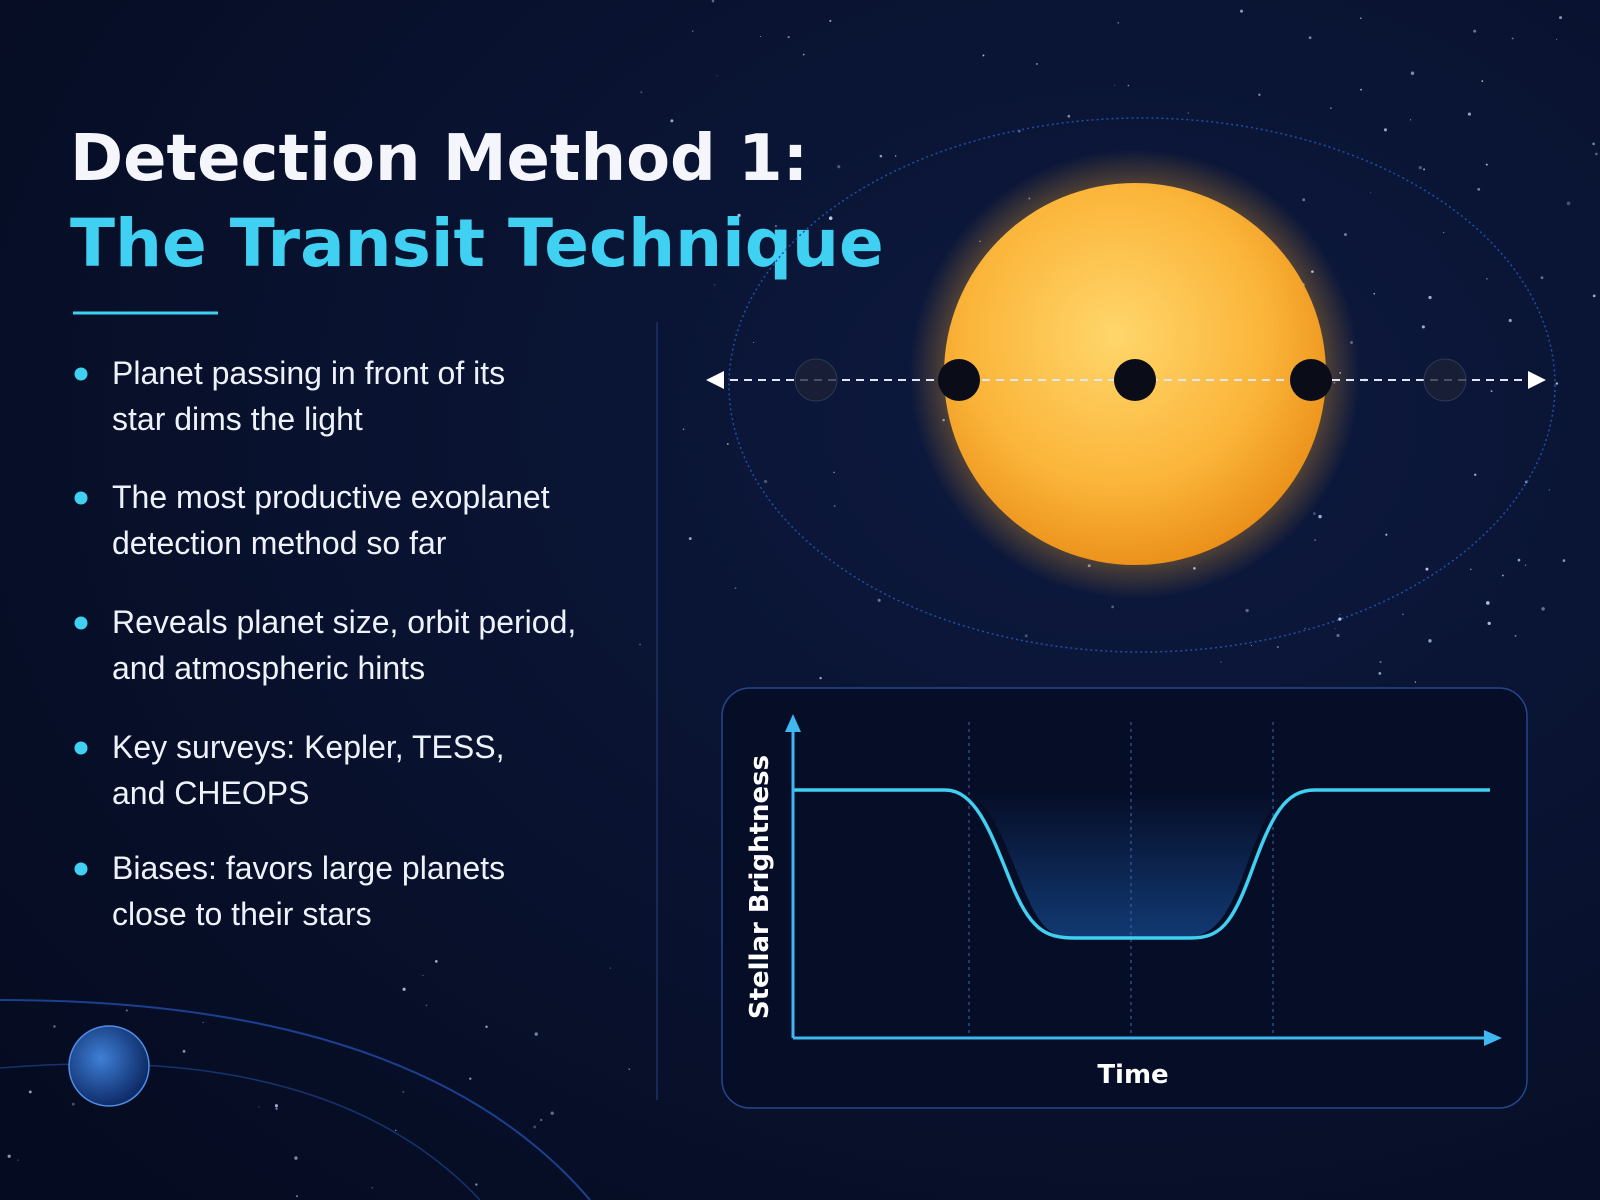  What do you see at coordinates (477, 243) in the screenshot?
I see `title-line2: The Transit Technique` at bounding box center [477, 243].